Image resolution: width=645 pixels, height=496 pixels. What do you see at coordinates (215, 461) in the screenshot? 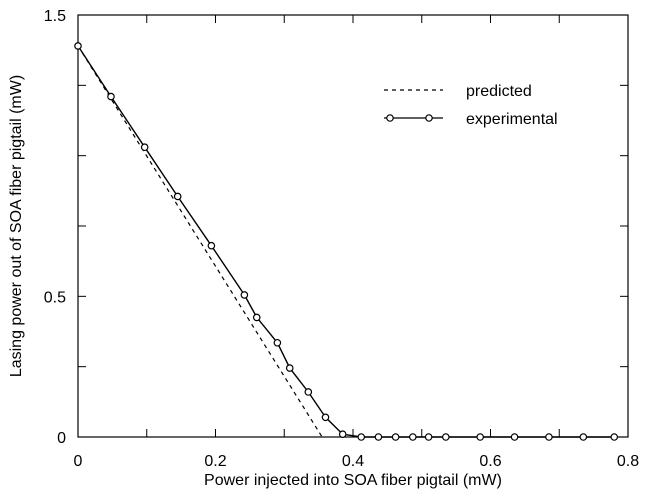
I see `x-tick-label: 0.2` at bounding box center [215, 461].